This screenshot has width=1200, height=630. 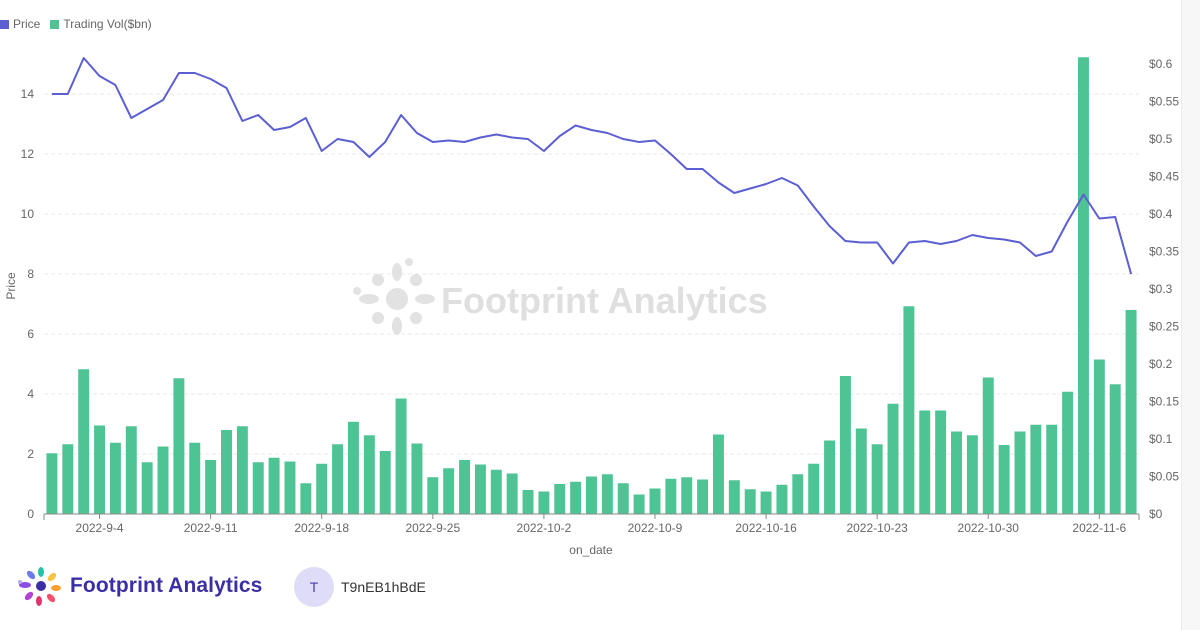 What do you see at coordinates (166, 585) in the screenshot?
I see `footer-brand-name: Footprint Analytics` at bounding box center [166, 585].